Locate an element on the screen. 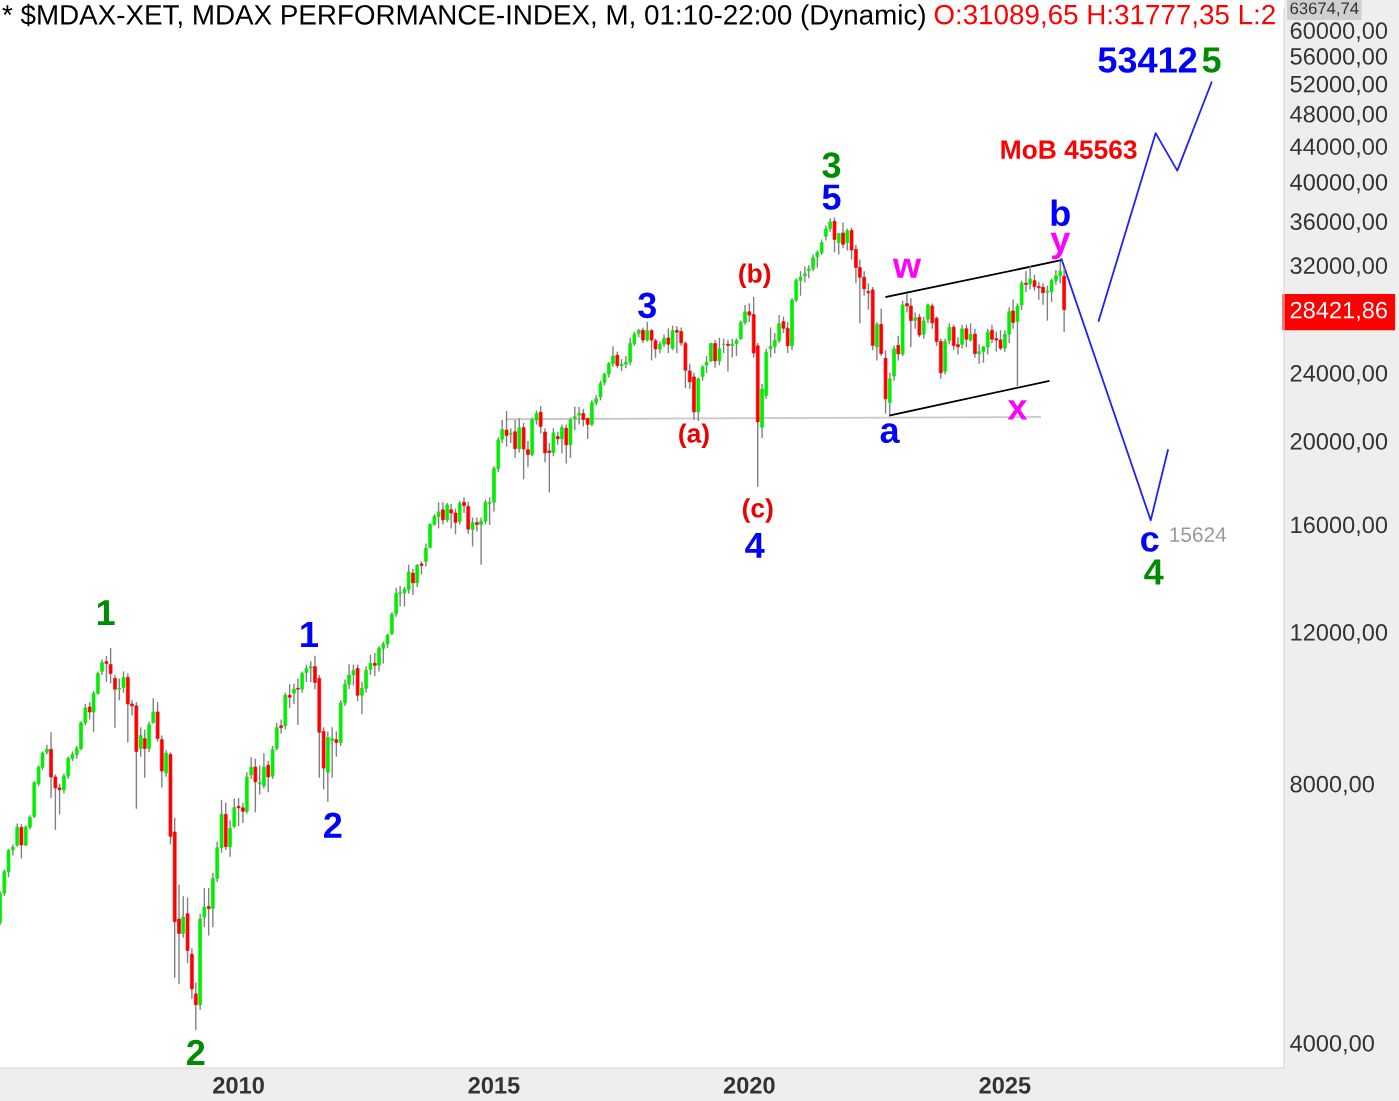  x-tick-label: 2020 is located at coordinates (749, 1085).